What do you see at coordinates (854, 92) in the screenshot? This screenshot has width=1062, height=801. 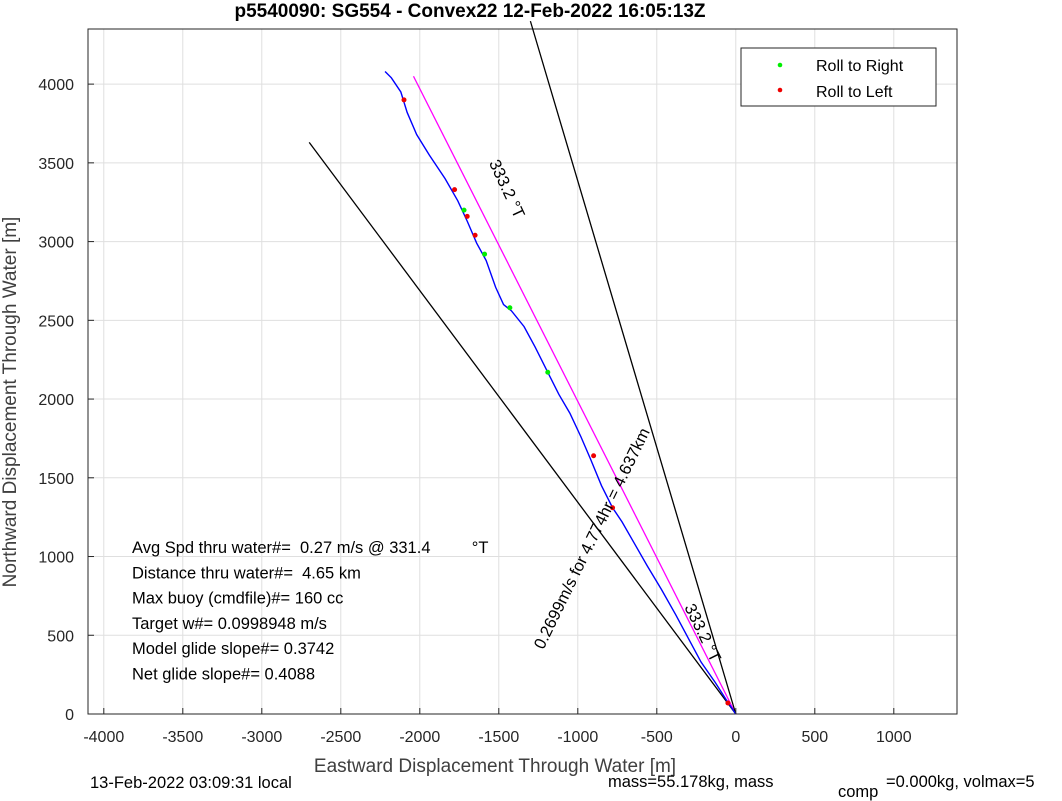 I see `legend-label-roll-left: Roll to Left` at bounding box center [854, 92].